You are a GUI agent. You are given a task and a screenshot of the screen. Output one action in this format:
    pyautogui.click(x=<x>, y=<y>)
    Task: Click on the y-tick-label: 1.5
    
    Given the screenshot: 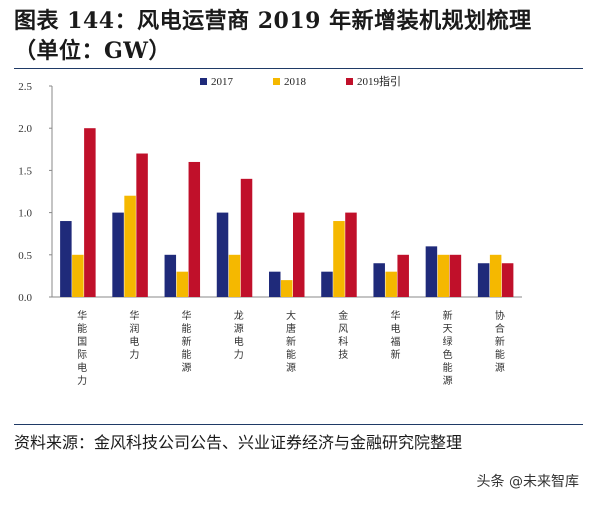 What is the action you would take?
    pyautogui.click(x=25, y=171)
    